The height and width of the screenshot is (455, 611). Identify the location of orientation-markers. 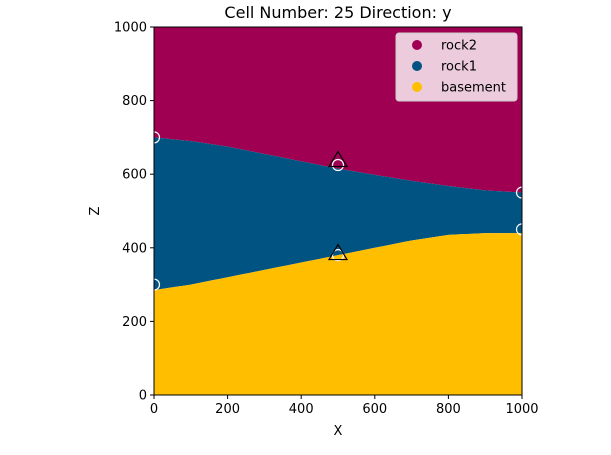
(338, 205).